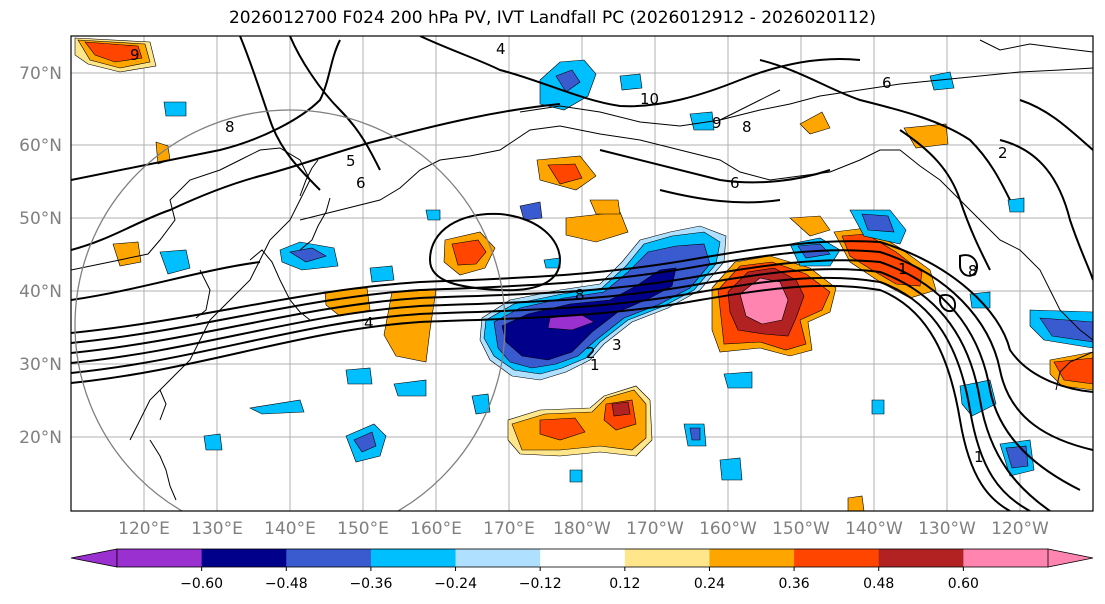  What do you see at coordinates (436, 529) in the screenshot?
I see `lon-label: 160°E` at bounding box center [436, 529].